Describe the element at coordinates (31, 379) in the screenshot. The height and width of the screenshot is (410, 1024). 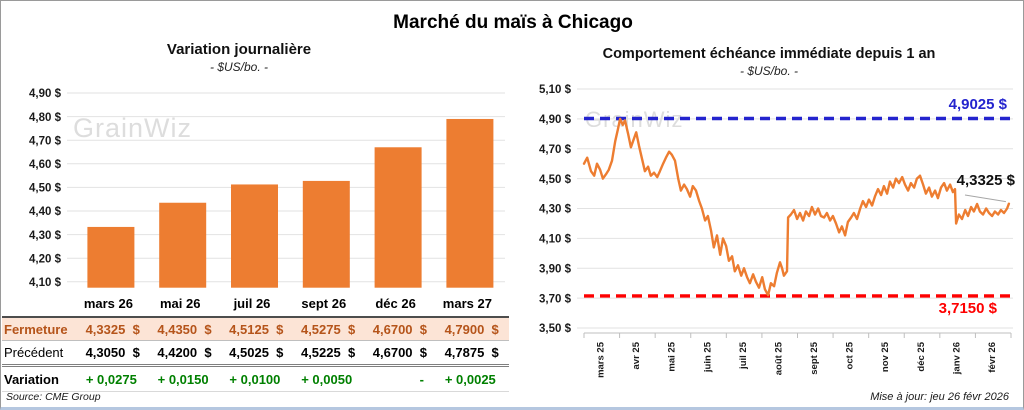
I see `row-label: Variation` at that location.